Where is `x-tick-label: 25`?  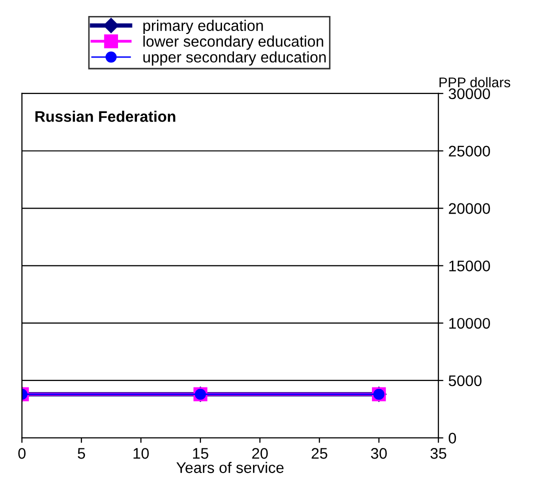
x-tick-label: 25 is located at coordinates (320, 453).